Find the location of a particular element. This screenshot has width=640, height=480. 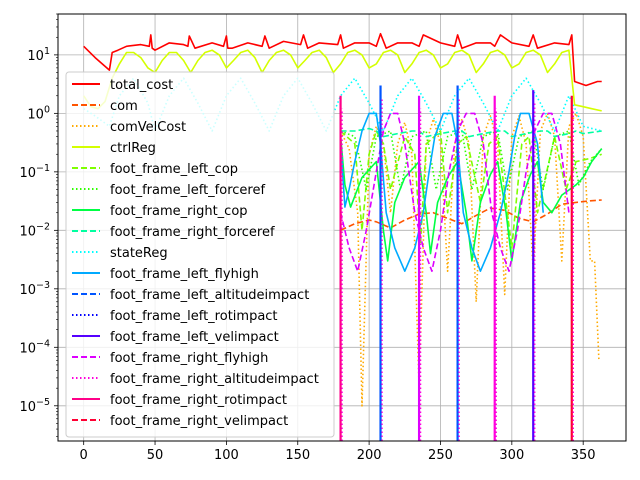

series-line-foot-frame-left-flyhigh is located at coordinates (441, 192).